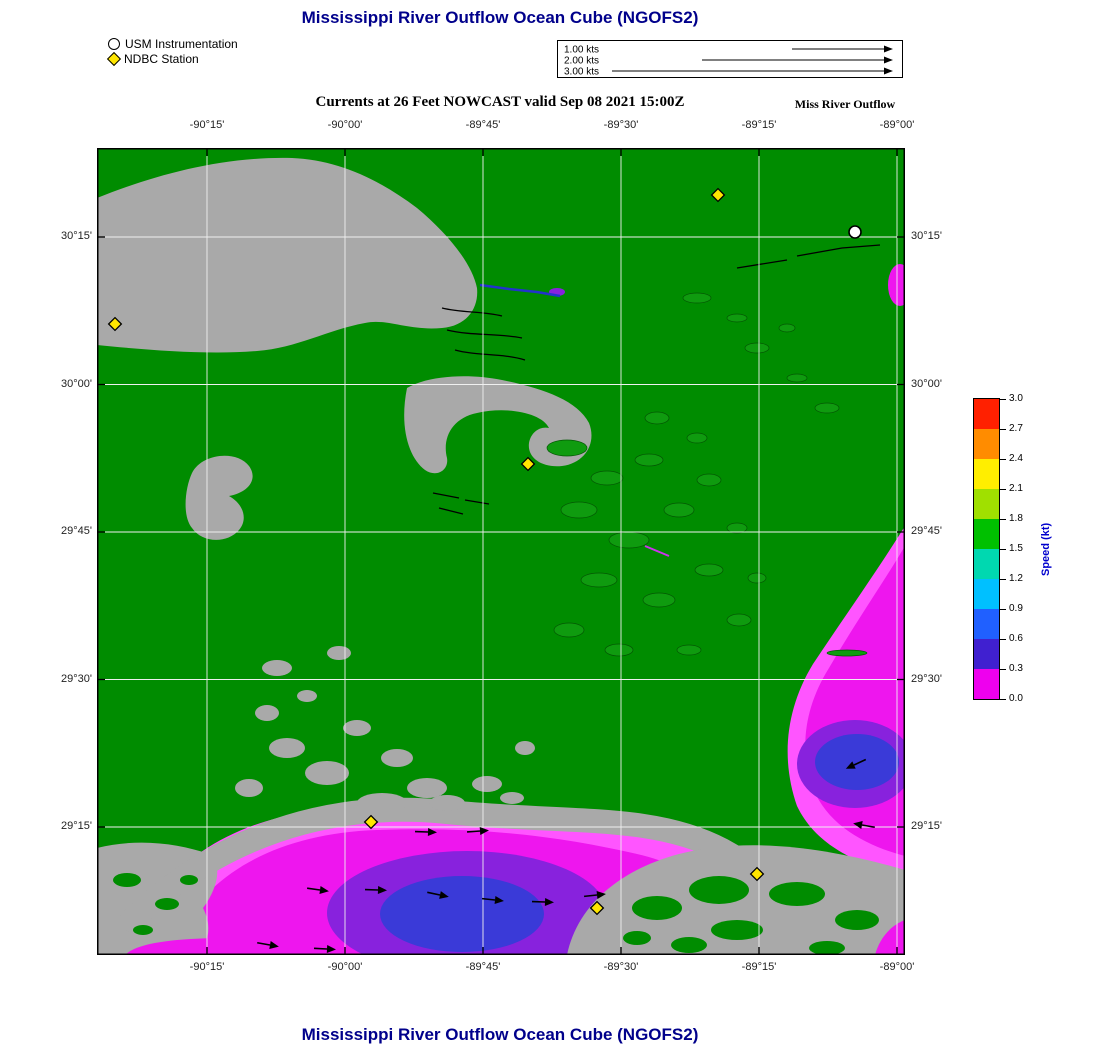  Describe the element at coordinates (207, 125) in the screenshot. I see `lon-tick-label-top: -90°15'` at that location.